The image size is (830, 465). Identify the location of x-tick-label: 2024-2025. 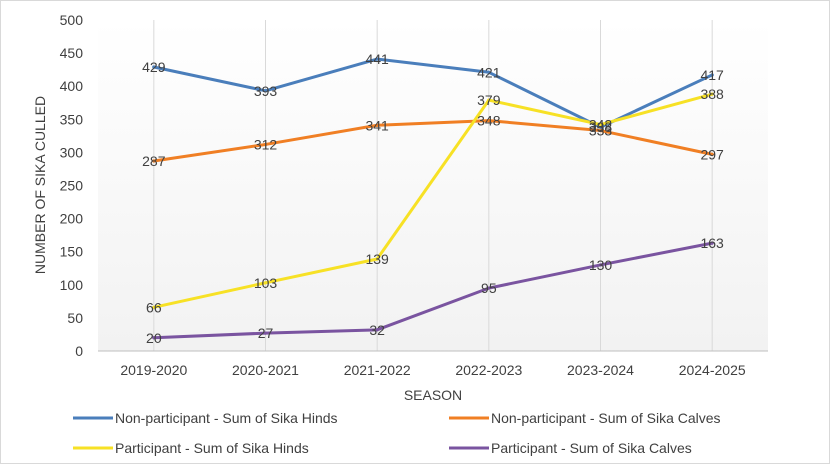
(712, 370).